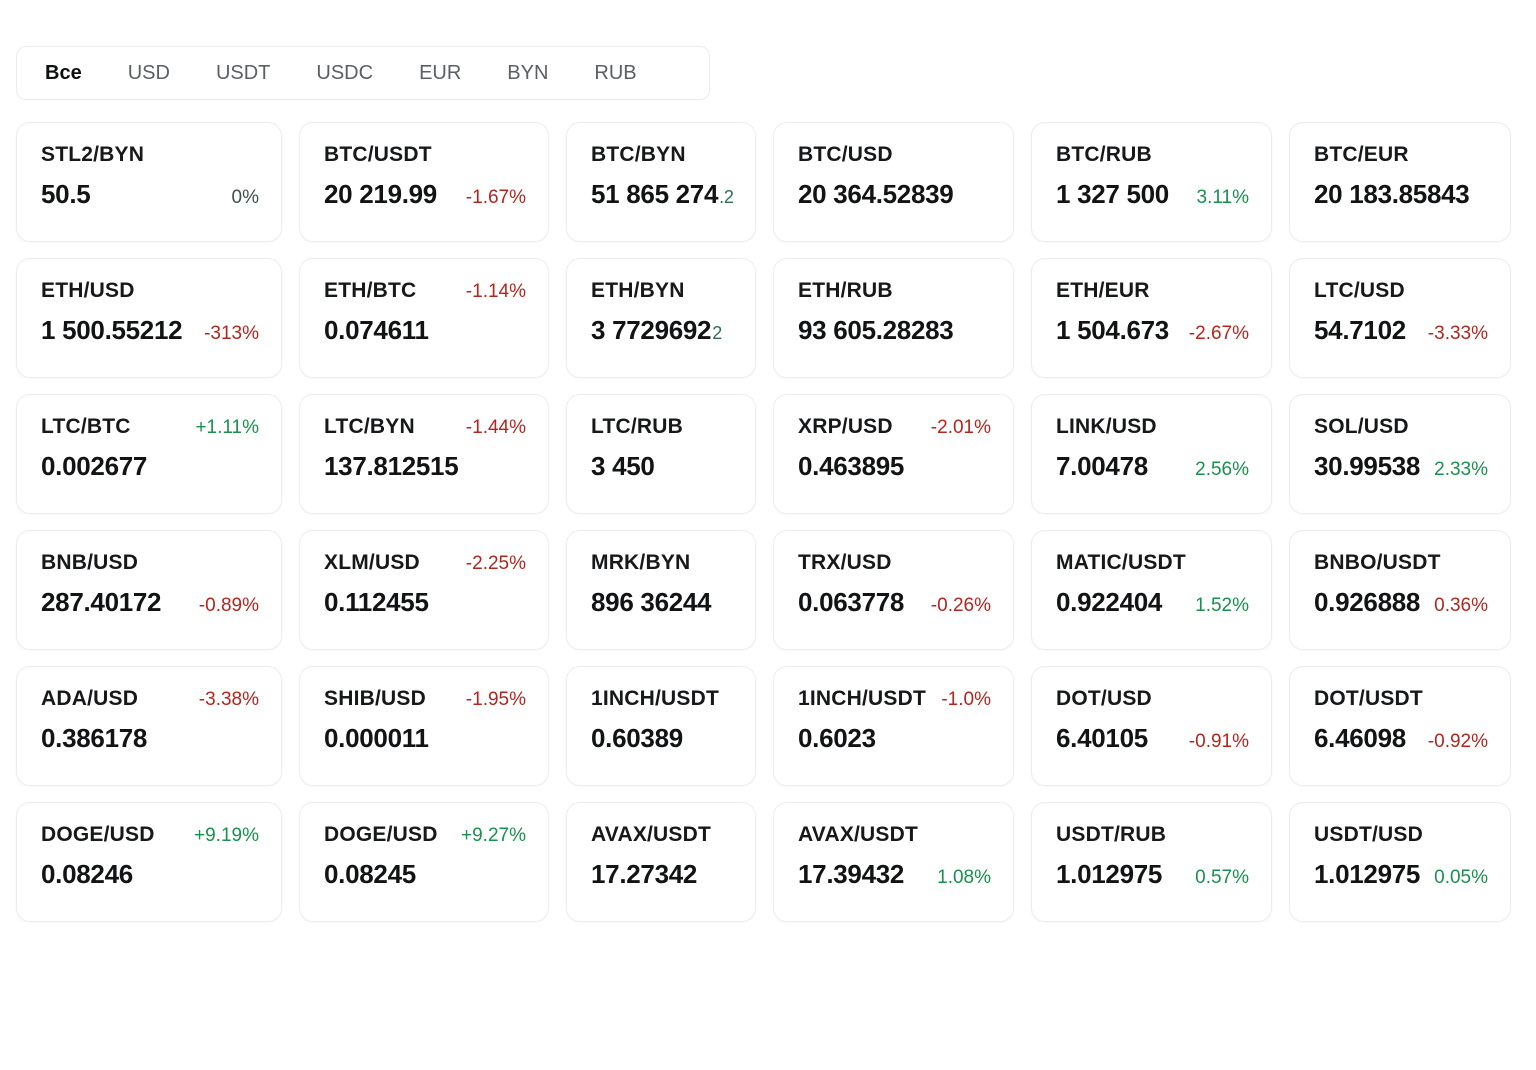 Image resolution: width=1536 pixels, height=1070 pixels. I want to click on currency-filter-tabs: Все USD USDT USDC EUR BYN RUB, so click(363, 73).